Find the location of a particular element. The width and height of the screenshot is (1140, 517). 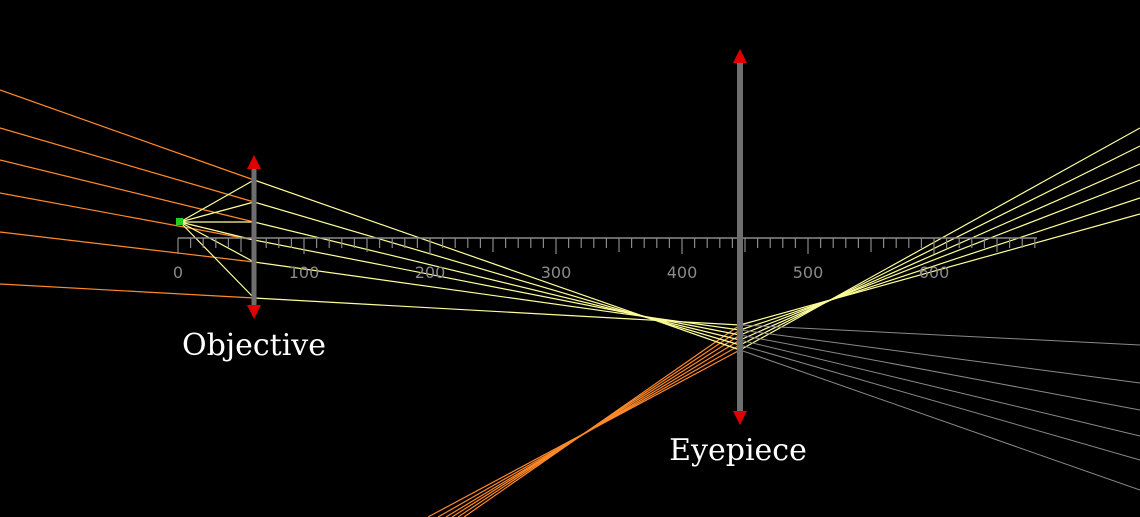

ruler: 0 100 200 300 400 500 600 is located at coordinates (605, 259).